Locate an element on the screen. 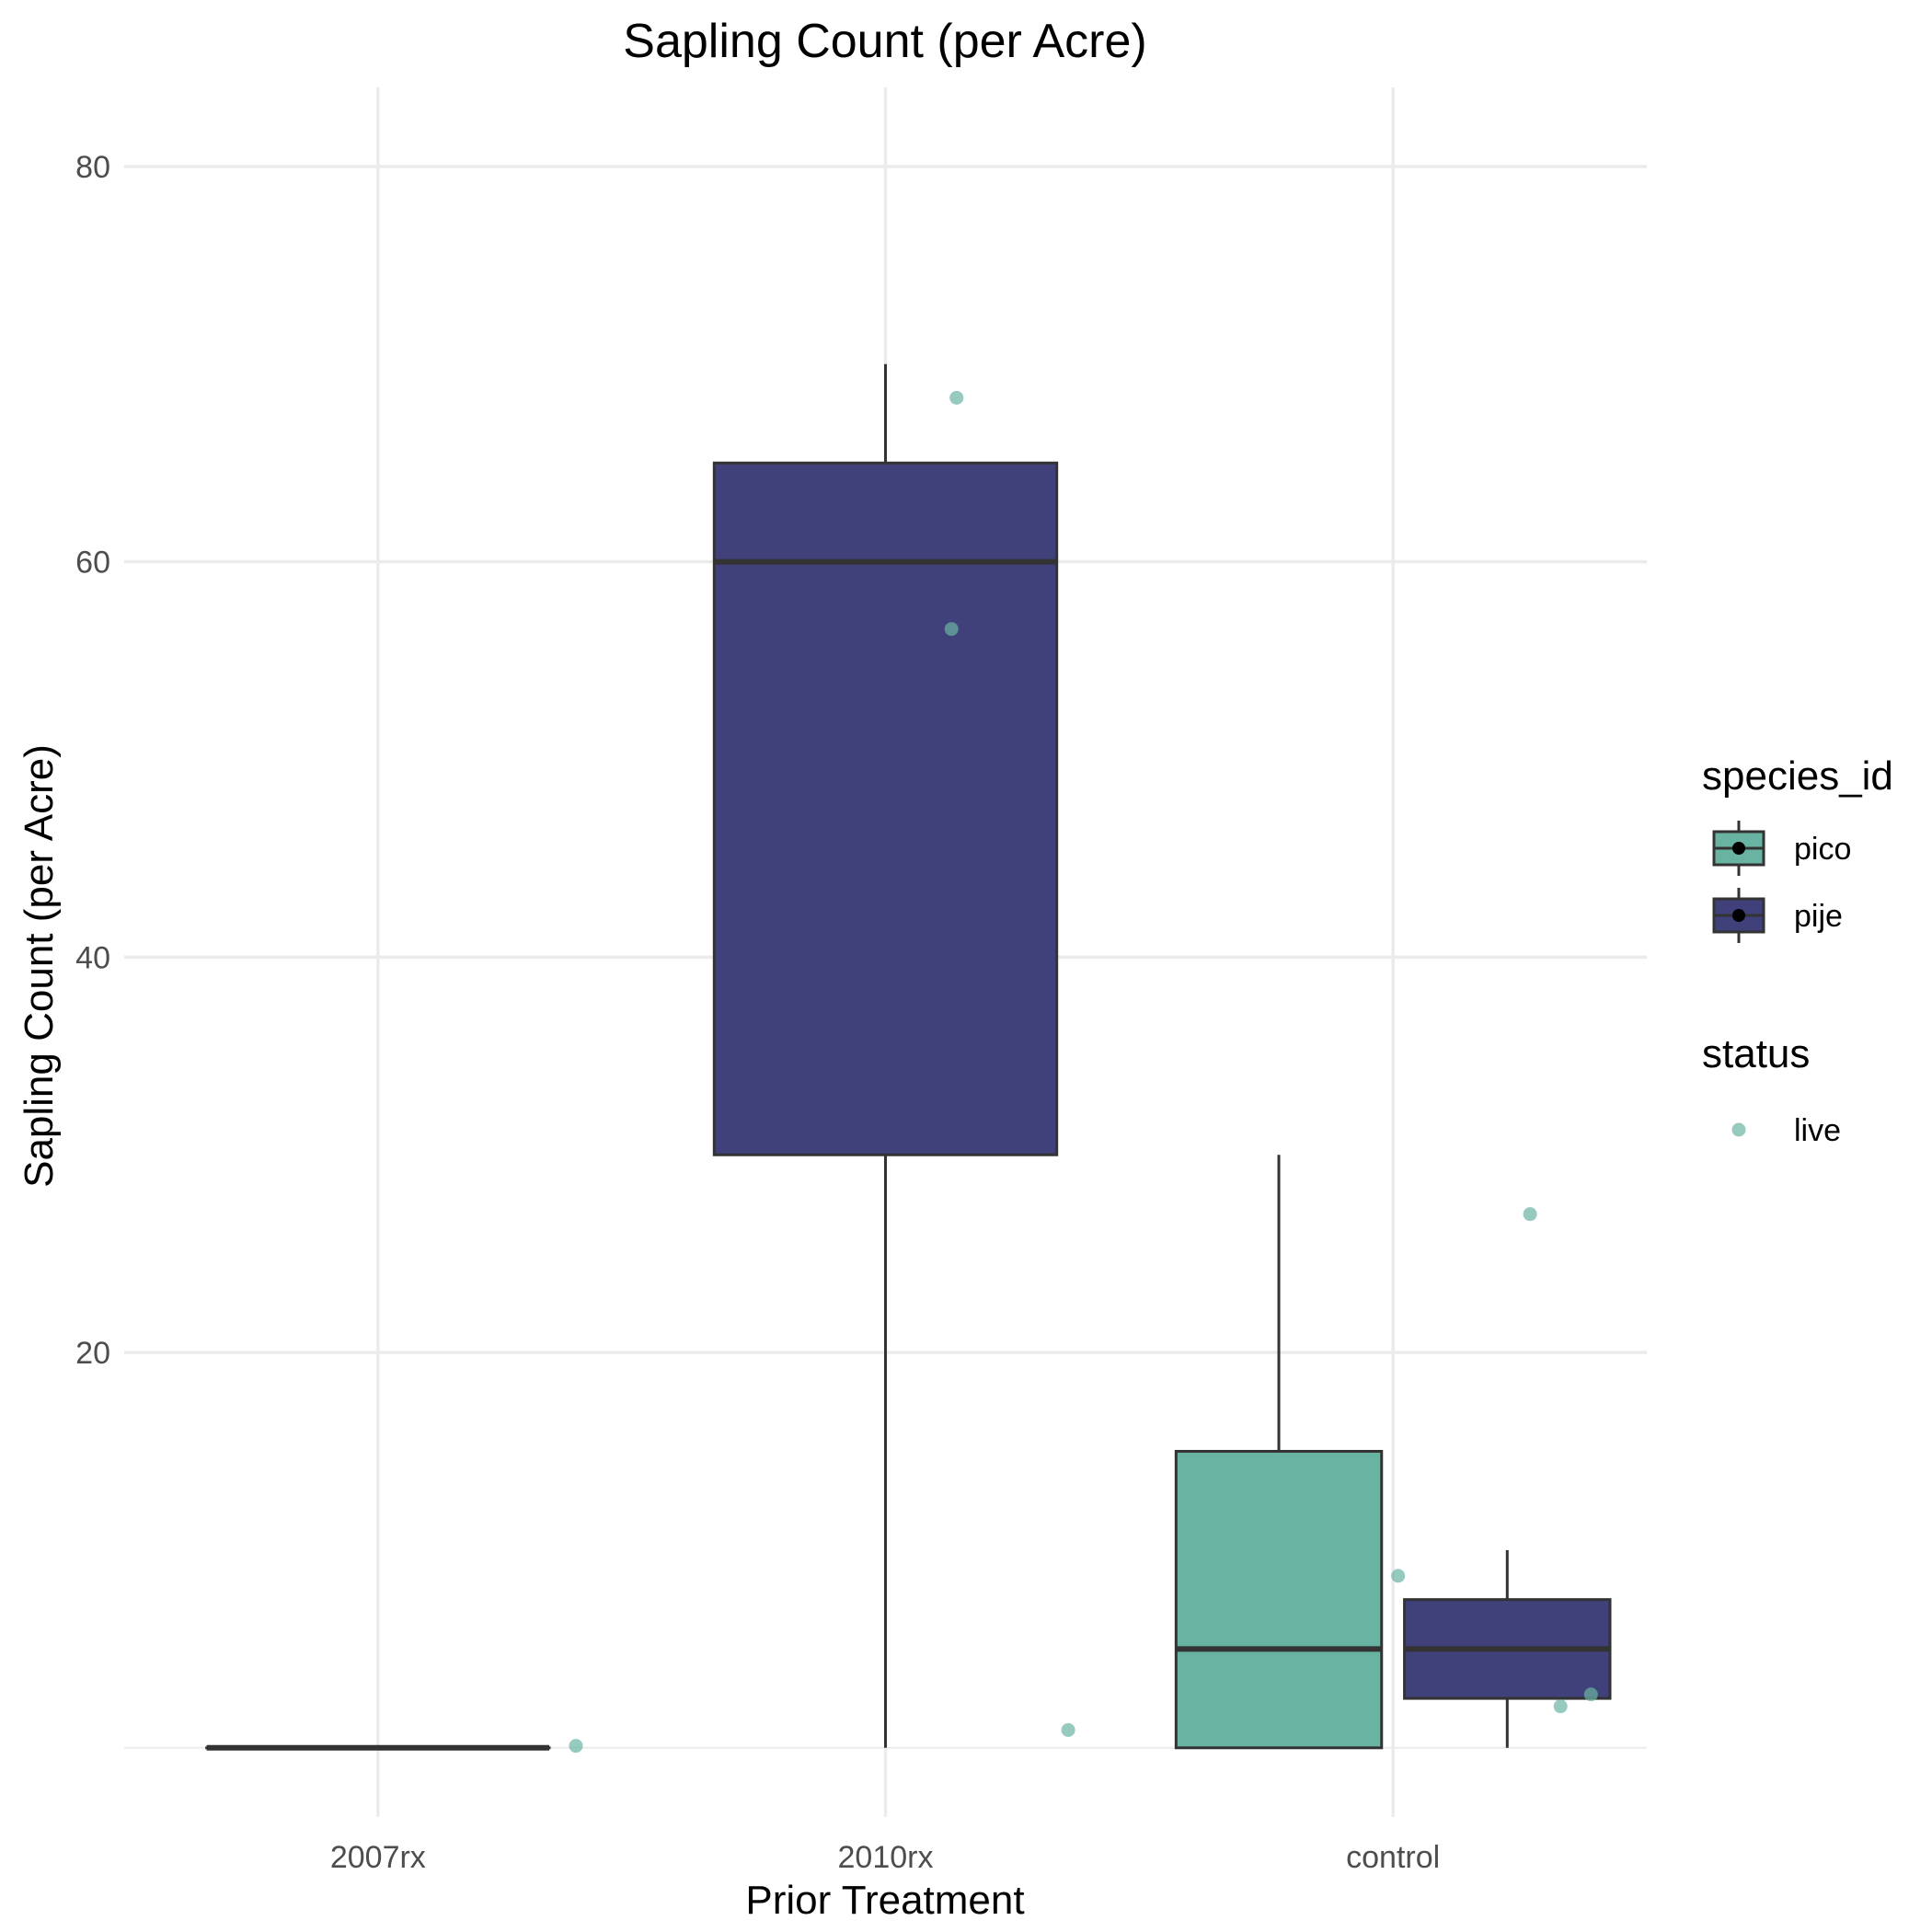 This screenshot has width=1932, height=1932. y-axis-title: Sapling Count (per Acre) is located at coordinates (39, 966).